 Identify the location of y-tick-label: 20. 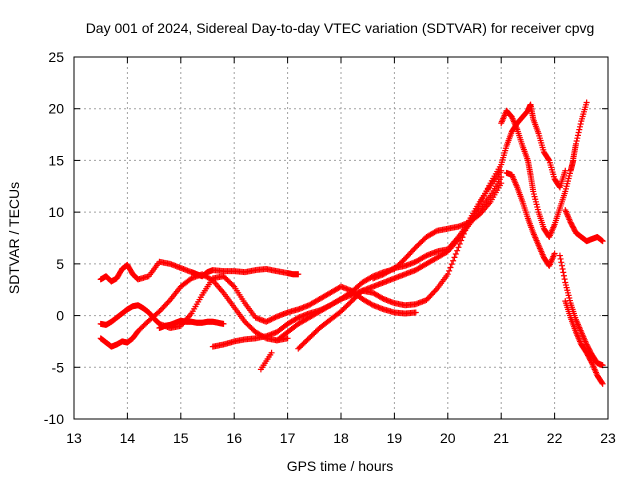
(56, 109).